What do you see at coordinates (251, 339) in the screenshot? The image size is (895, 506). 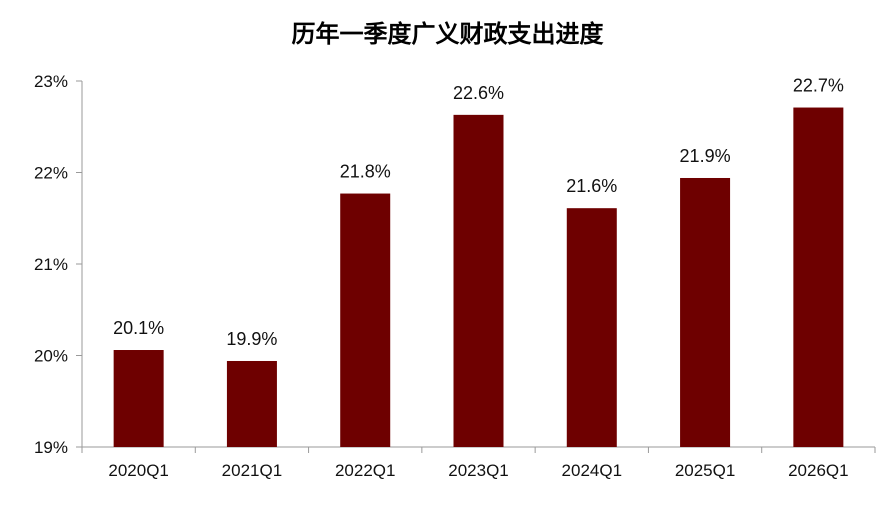 I see `data-label-2021Q1: 19.9%` at bounding box center [251, 339].